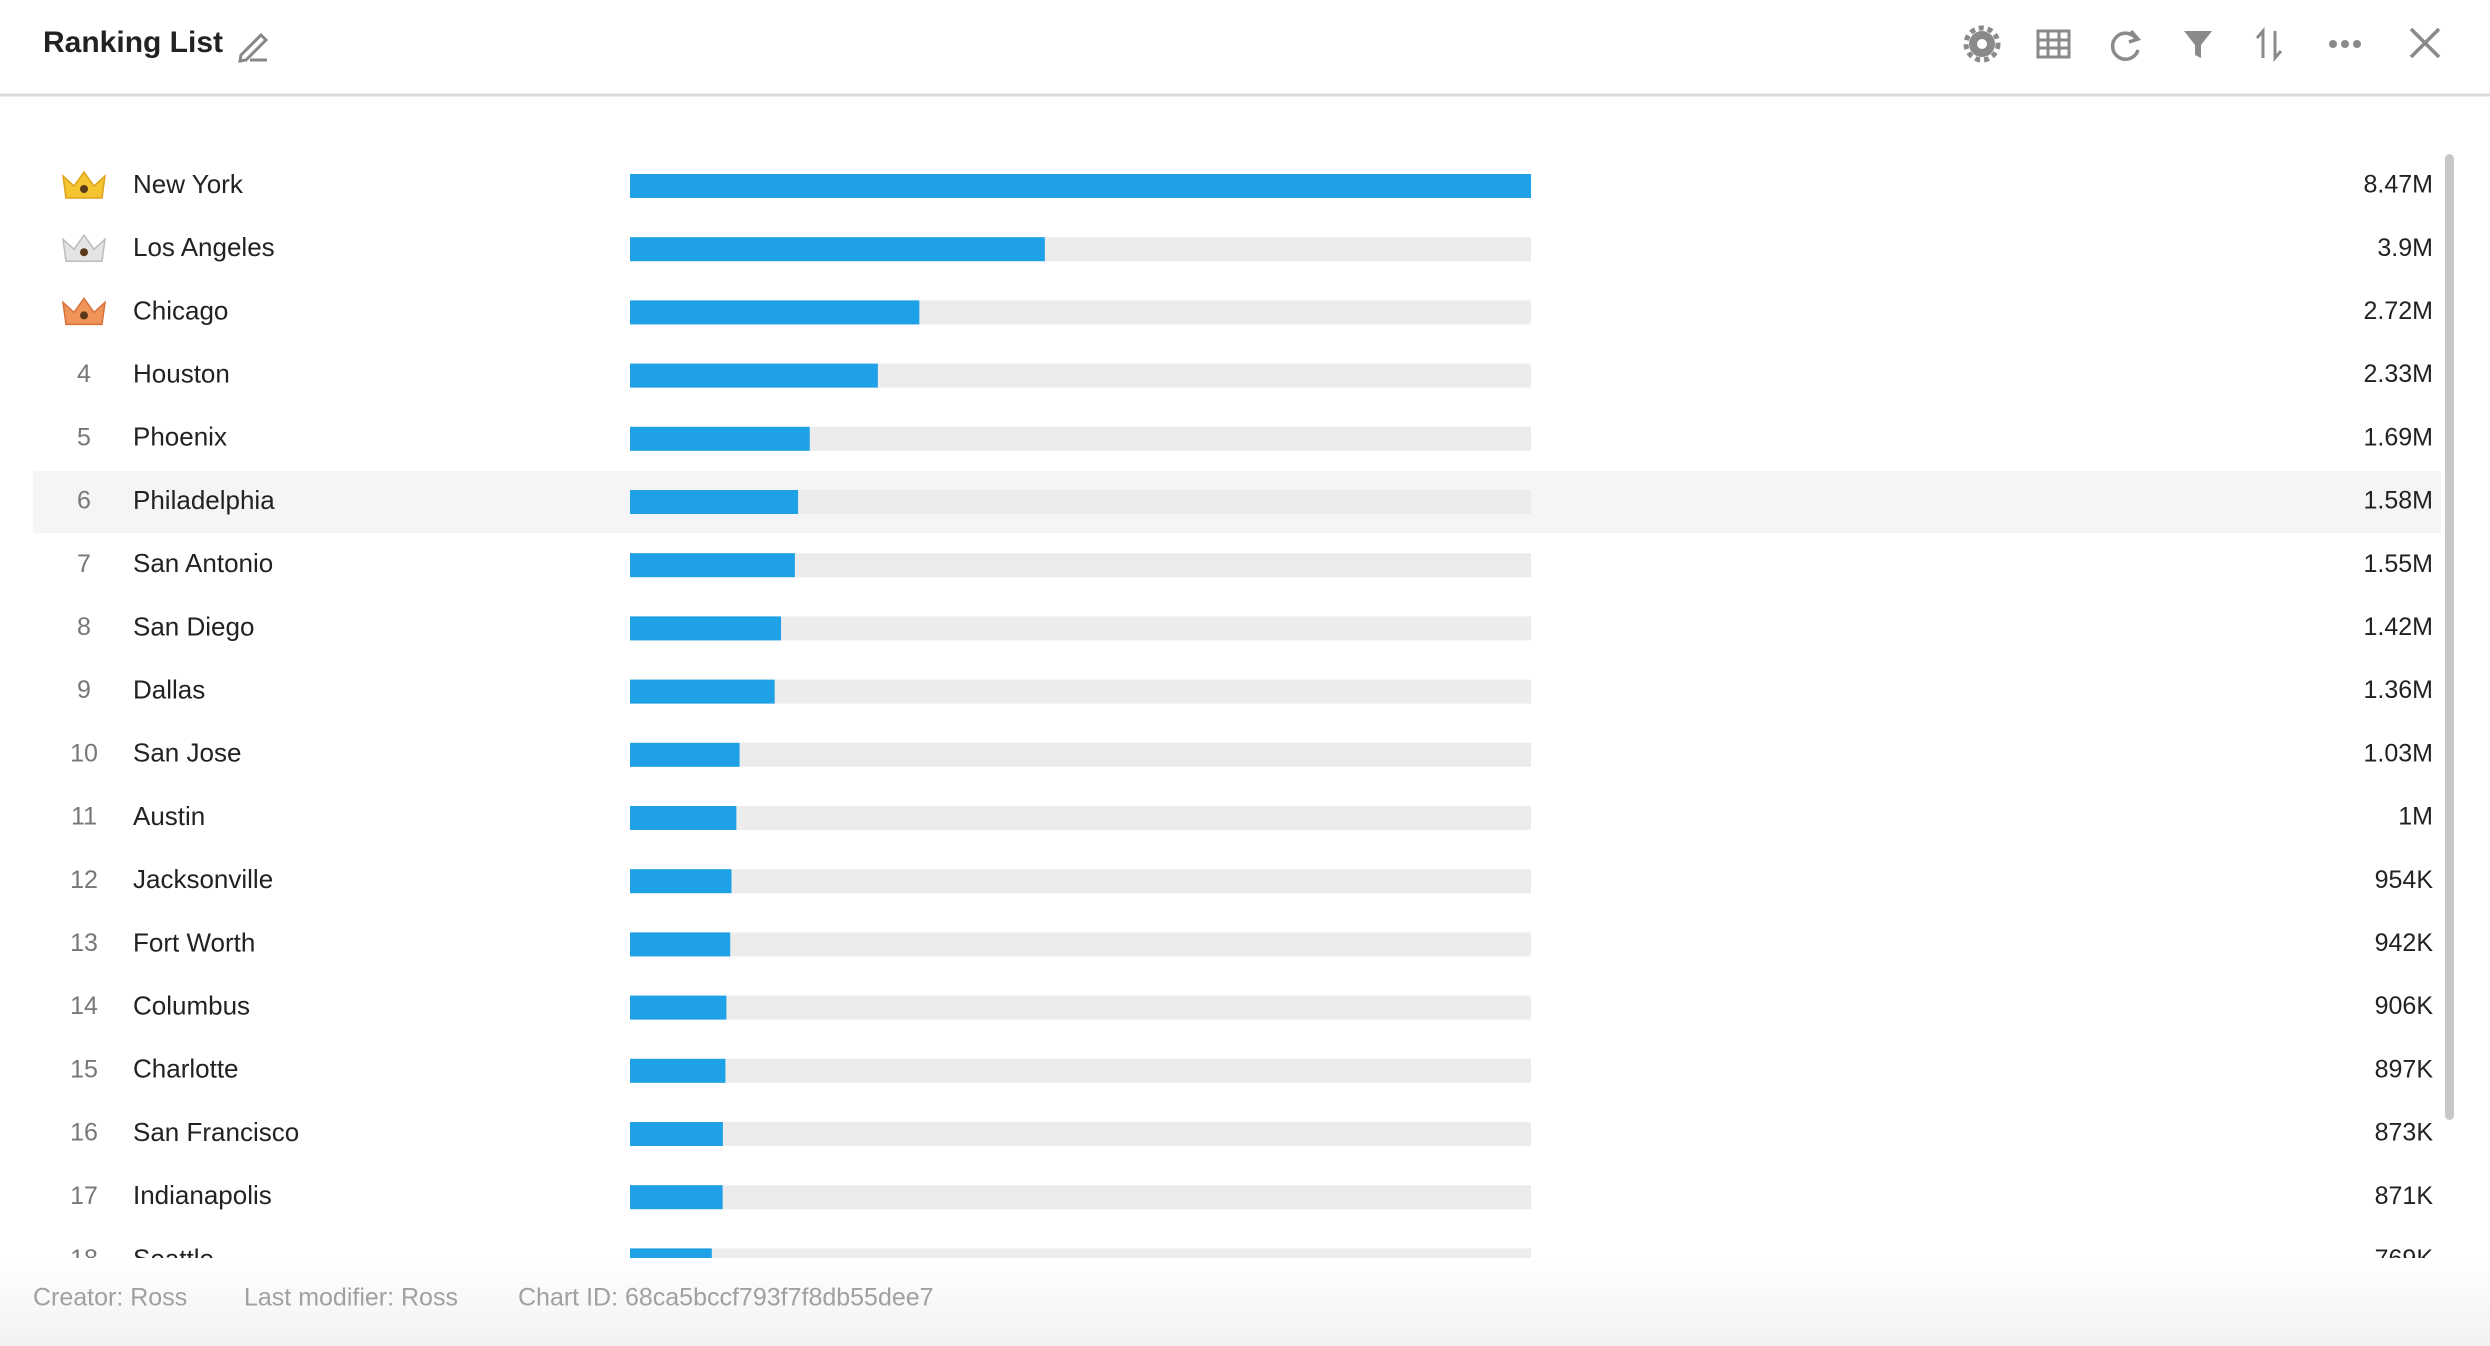 This screenshot has height=1346, width=2490. What do you see at coordinates (216, 1132) in the screenshot?
I see `city-name: San Francisco` at bounding box center [216, 1132].